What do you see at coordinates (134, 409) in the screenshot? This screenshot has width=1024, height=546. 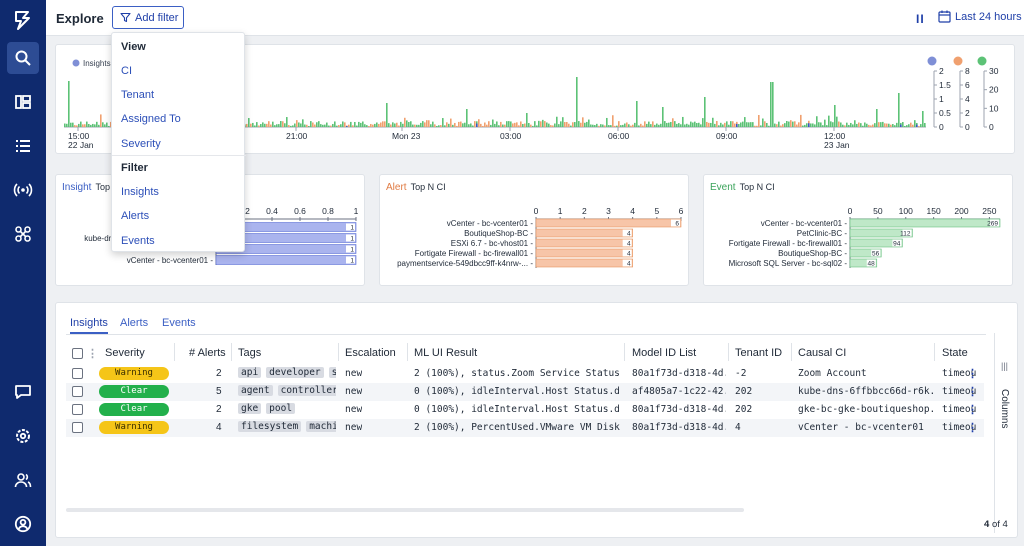 I see `severity-badge: Clear` at bounding box center [134, 409].